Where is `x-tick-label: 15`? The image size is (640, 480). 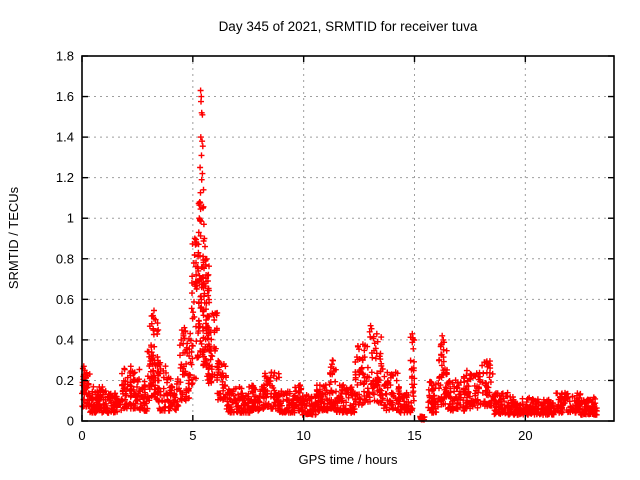 x-tick-label: 15 is located at coordinates (414, 435).